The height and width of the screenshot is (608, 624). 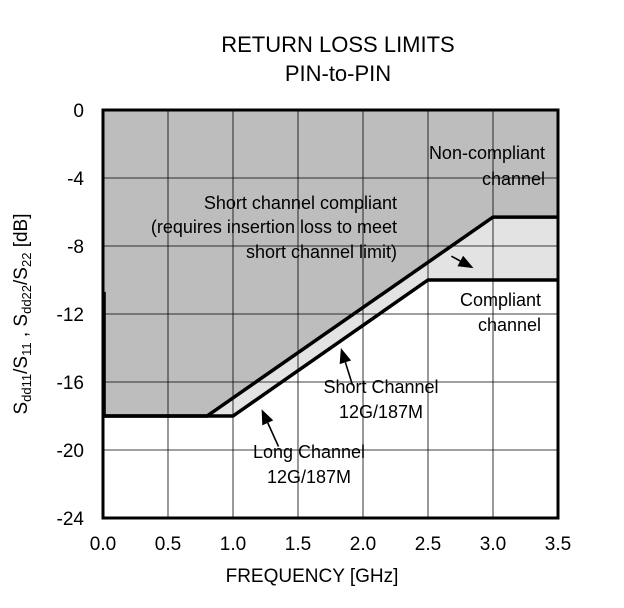 What do you see at coordinates (300, 203) in the screenshot?
I see `svg-text: Short channel compliant` at bounding box center [300, 203].